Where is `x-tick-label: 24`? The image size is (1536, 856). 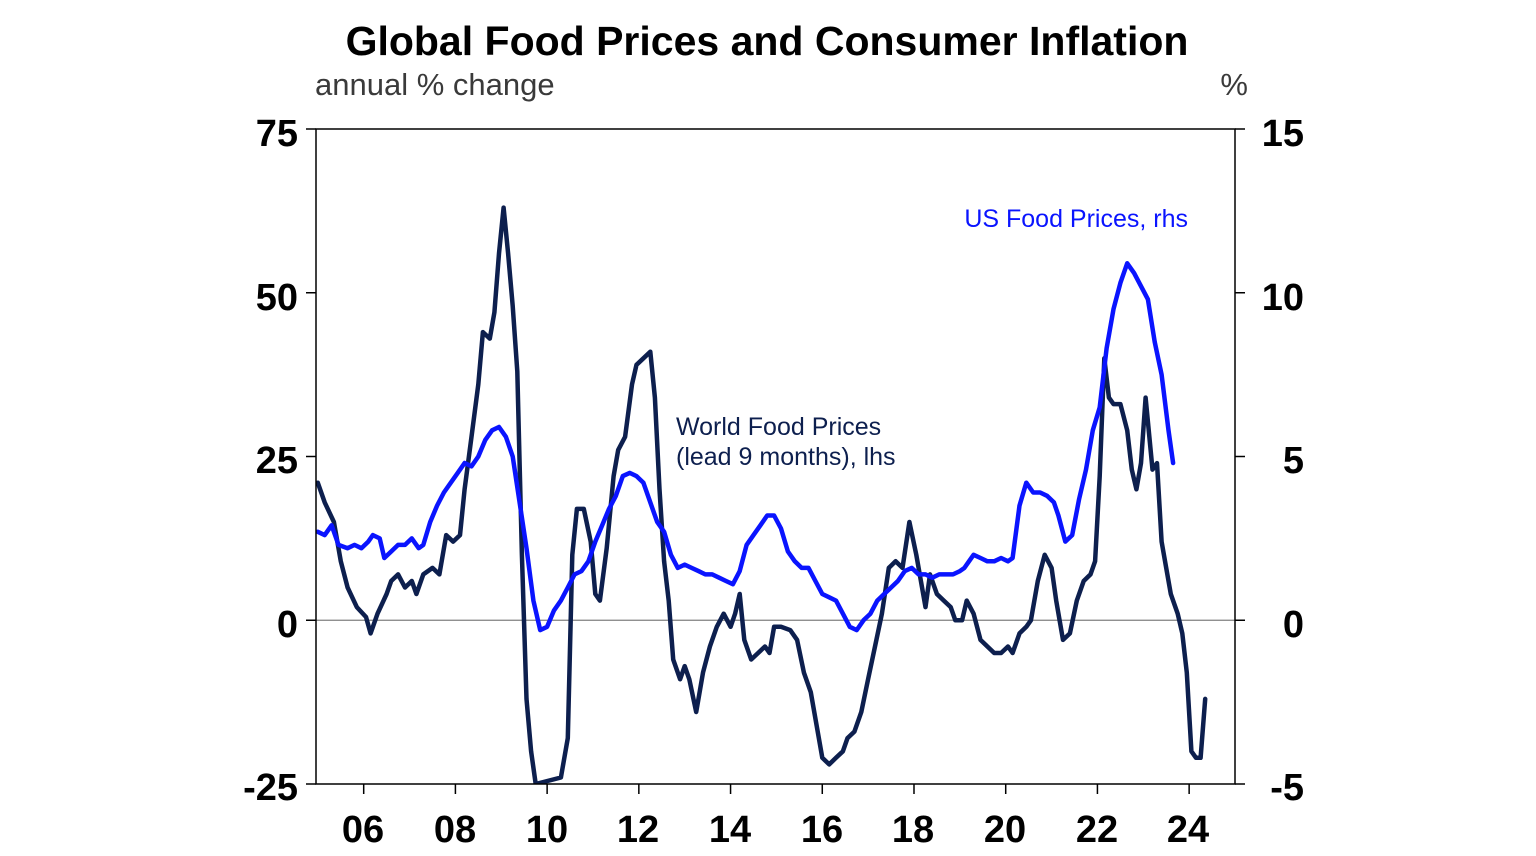
x-tick-label: 24 is located at coordinates (1188, 830).